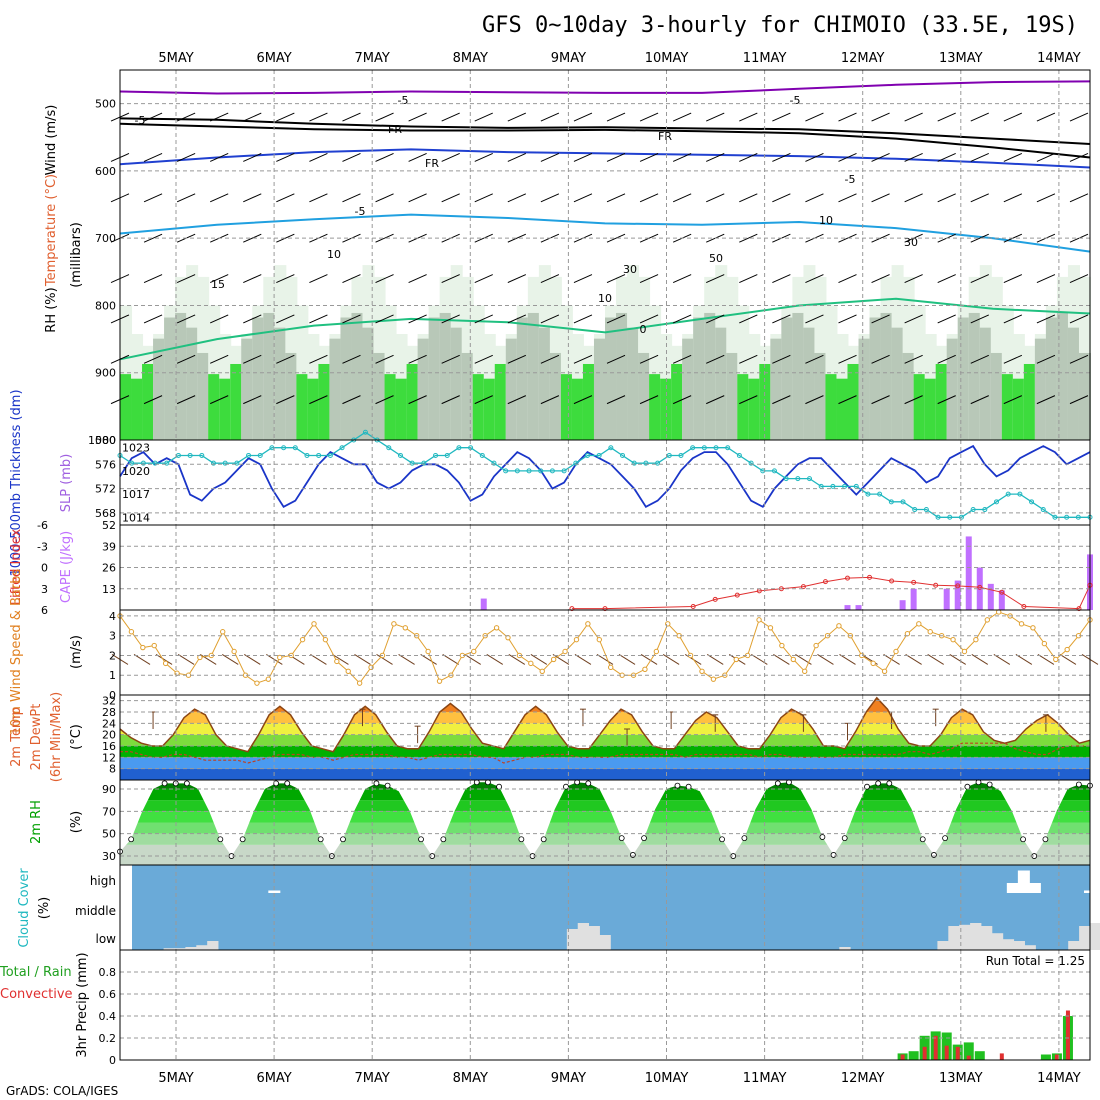  What do you see at coordinates (66, 483) in the screenshot?
I see `legend-slp: SLP (mb)` at bounding box center [66, 483].